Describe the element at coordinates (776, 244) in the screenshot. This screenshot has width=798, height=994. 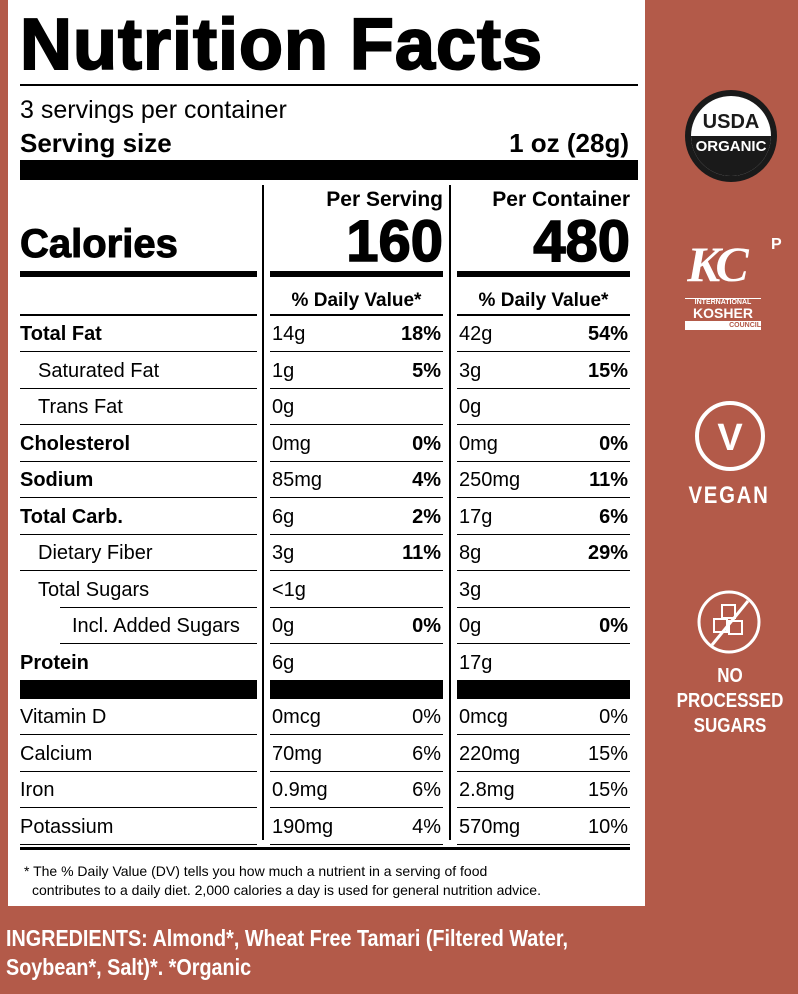
I see `kosher-pareve-mark: P` at that location.